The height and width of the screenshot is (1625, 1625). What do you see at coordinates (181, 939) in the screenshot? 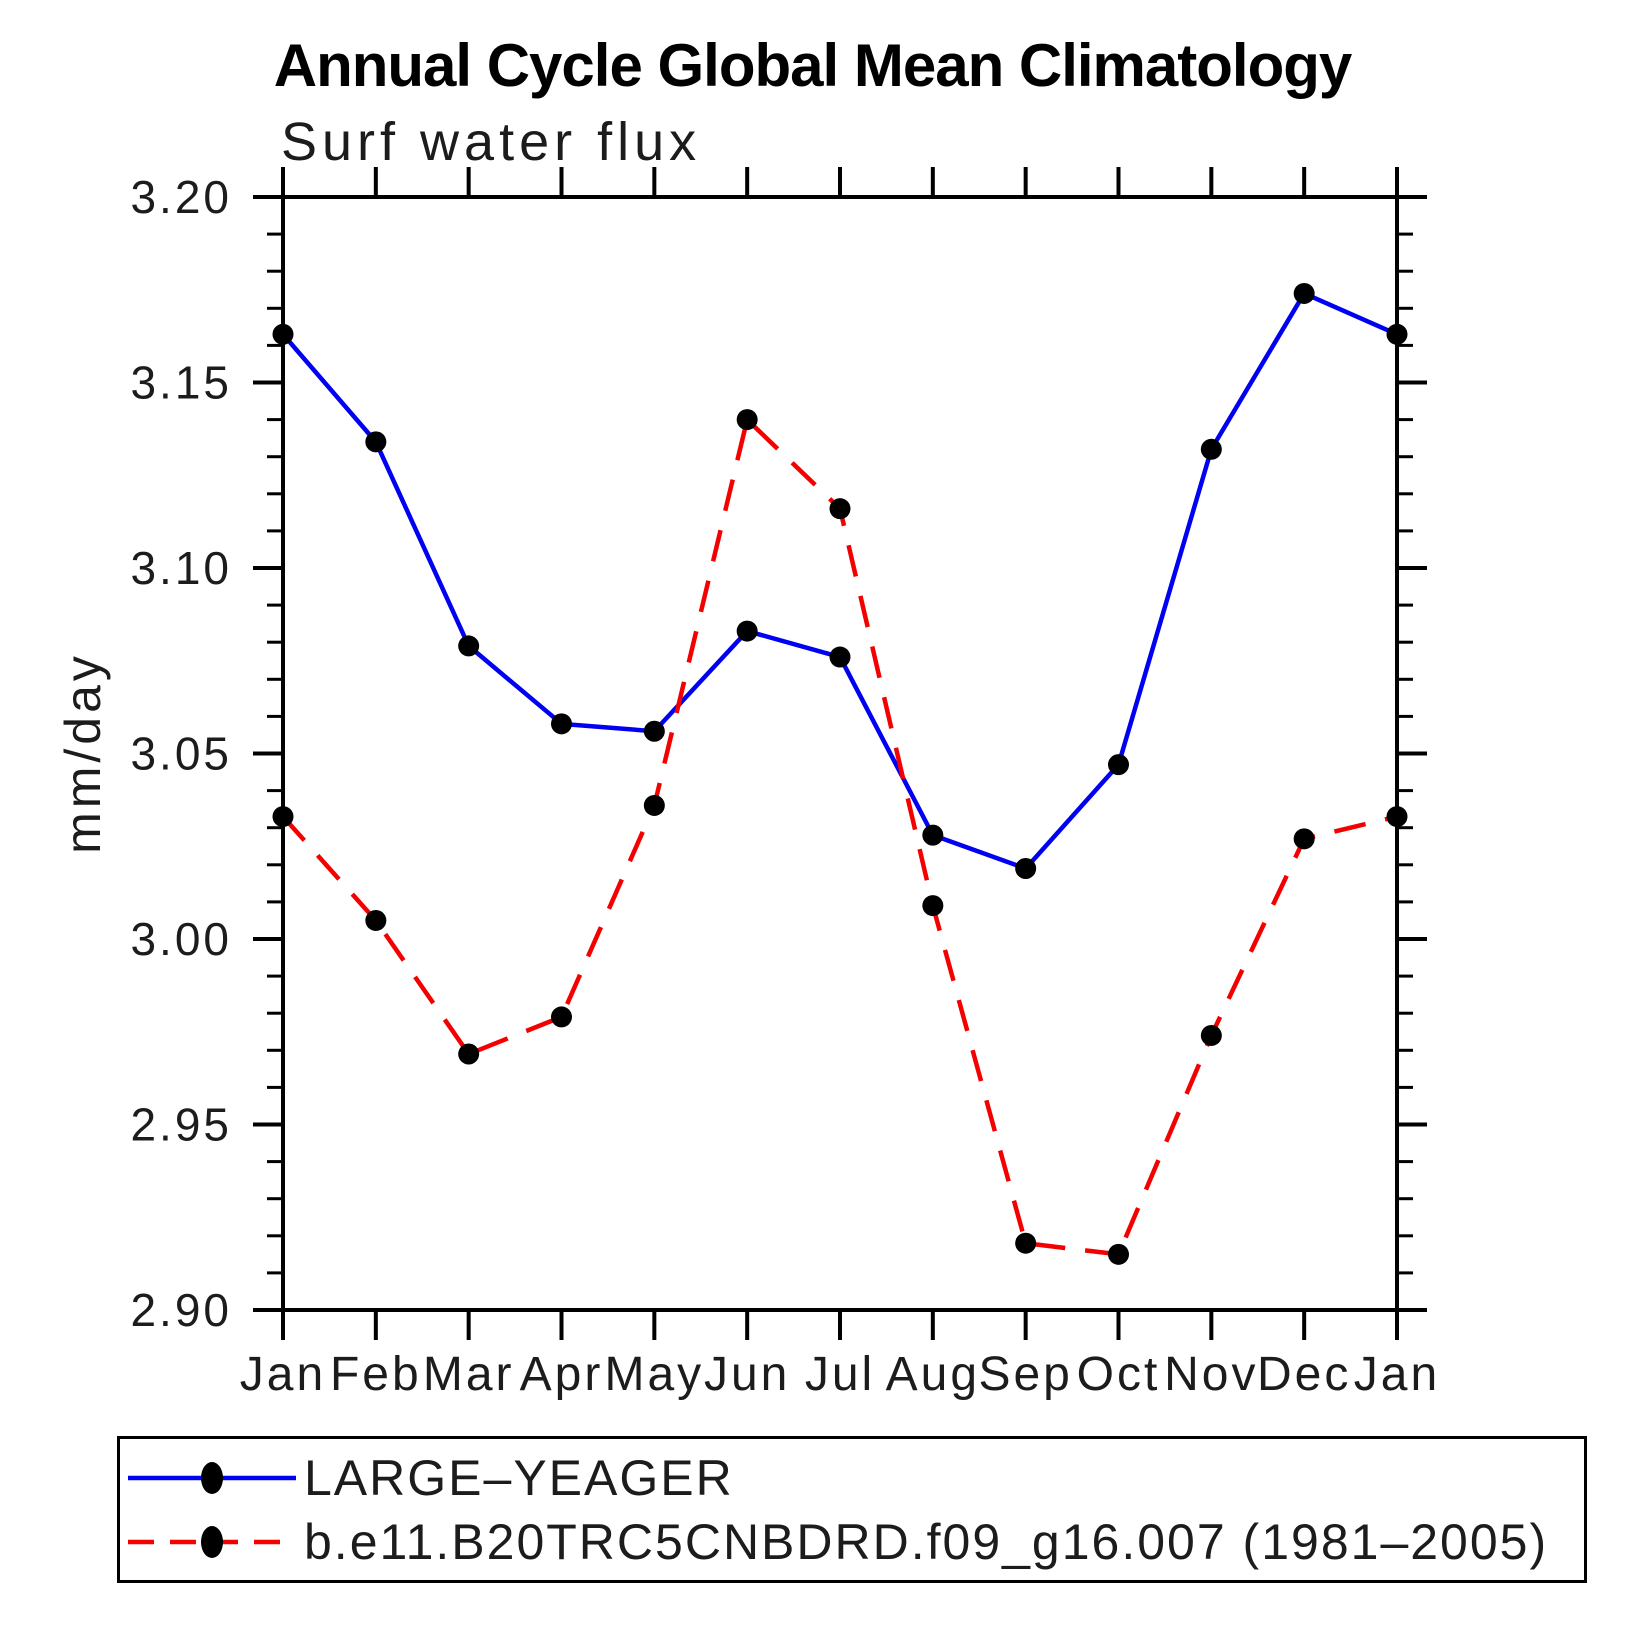
I see `y-tick-label: 3.00` at bounding box center [181, 939].